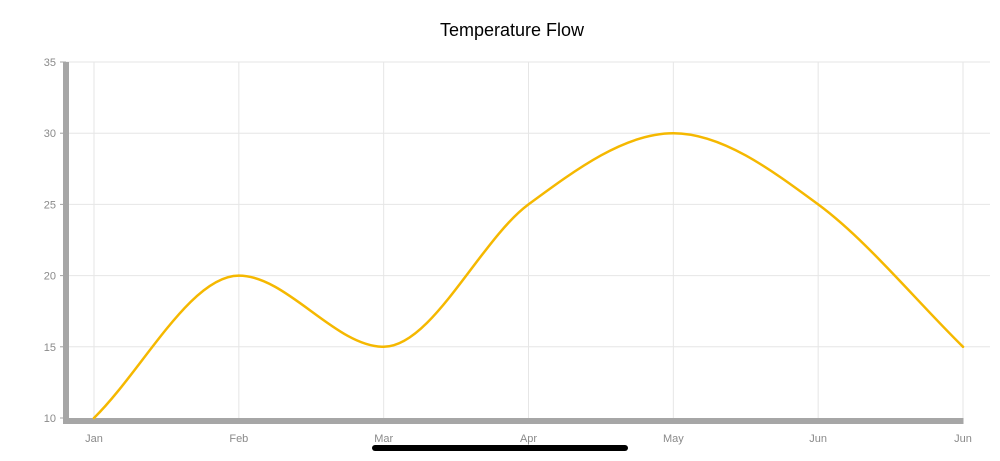 This screenshot has height=461, width=1000. What do you see at coordinates (50, 134) in the screenshot?
I see `y-tick-label: 30` at bounding box center [50, 134].